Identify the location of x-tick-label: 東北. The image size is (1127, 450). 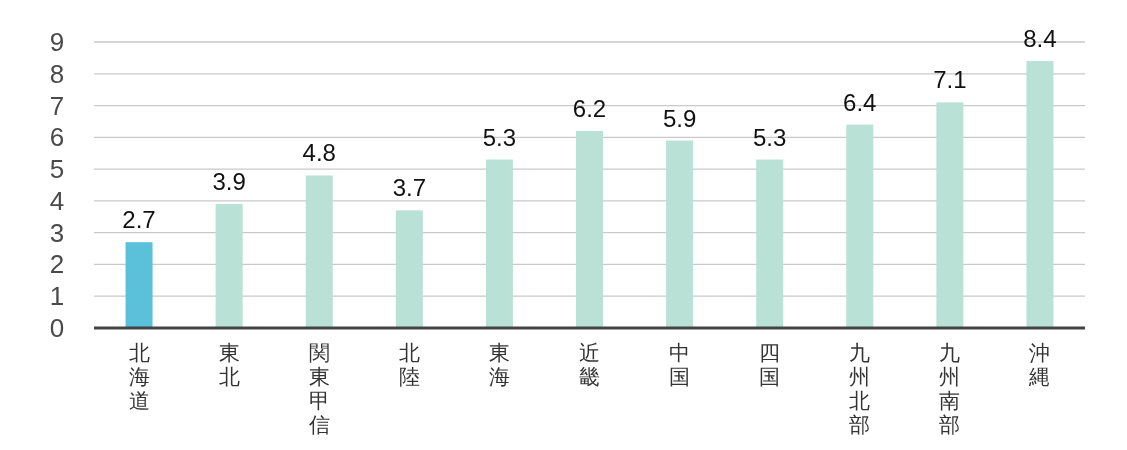
(229, 364).